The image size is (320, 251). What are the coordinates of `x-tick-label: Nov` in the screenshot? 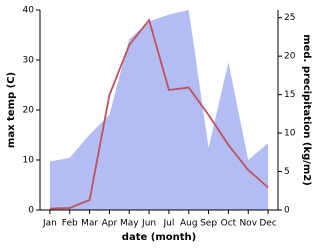 It's located at (248, 224).